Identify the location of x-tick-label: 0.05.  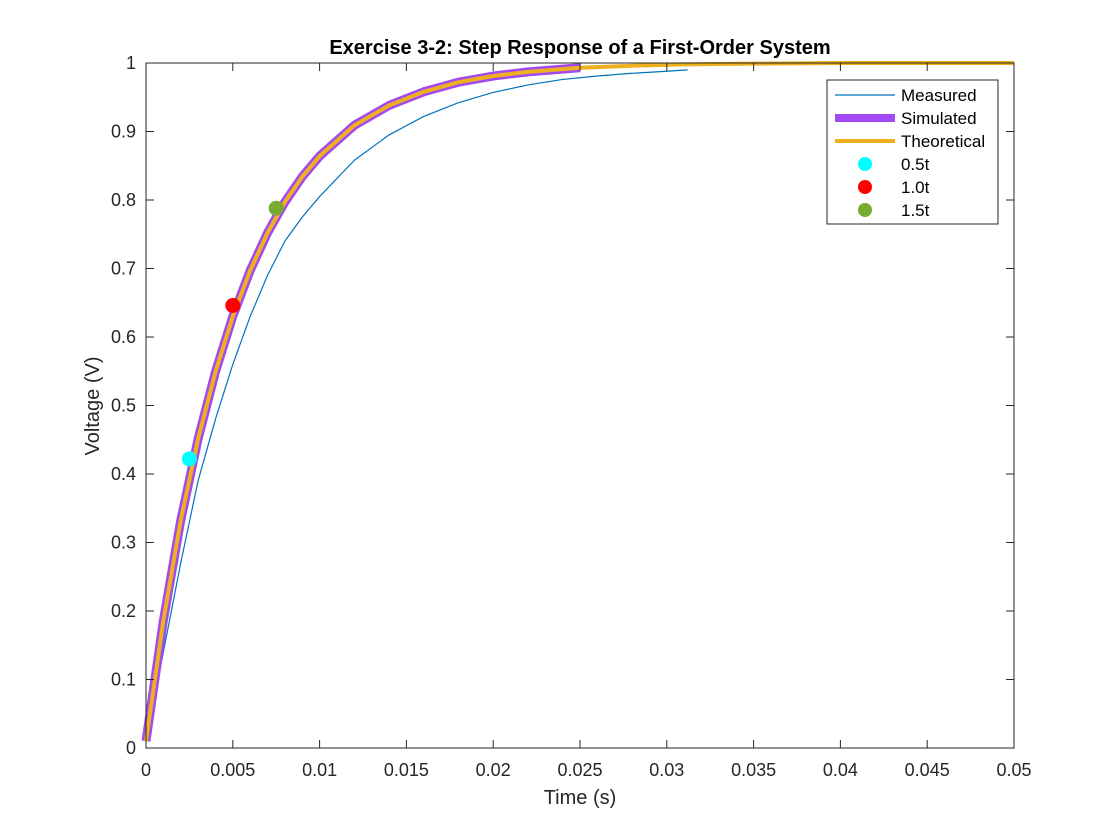
(1013, 770).